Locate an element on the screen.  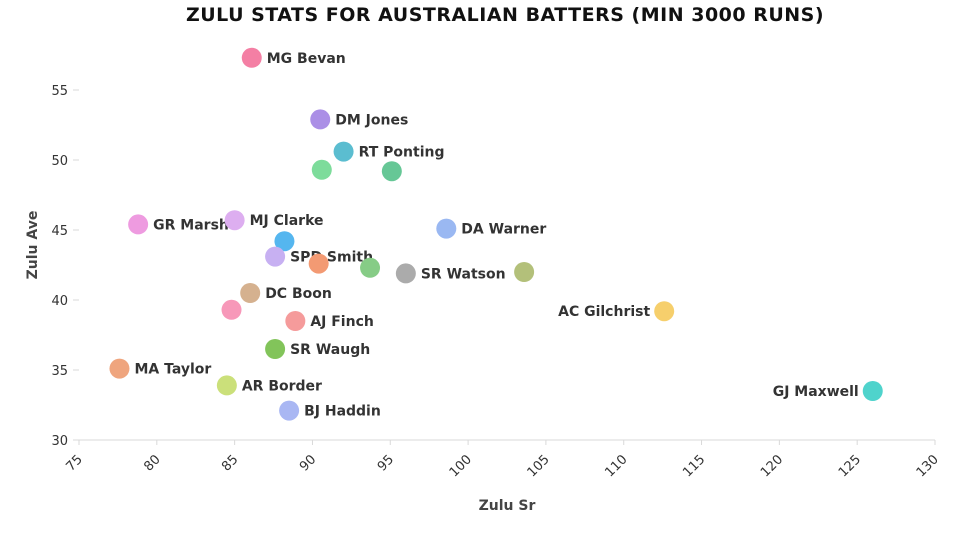
point-label: AJ Finch is located at coordinates (342, 322).